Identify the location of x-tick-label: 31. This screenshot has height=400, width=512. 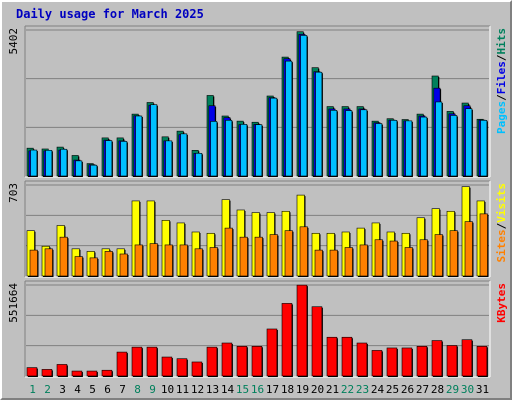
(482, 389).